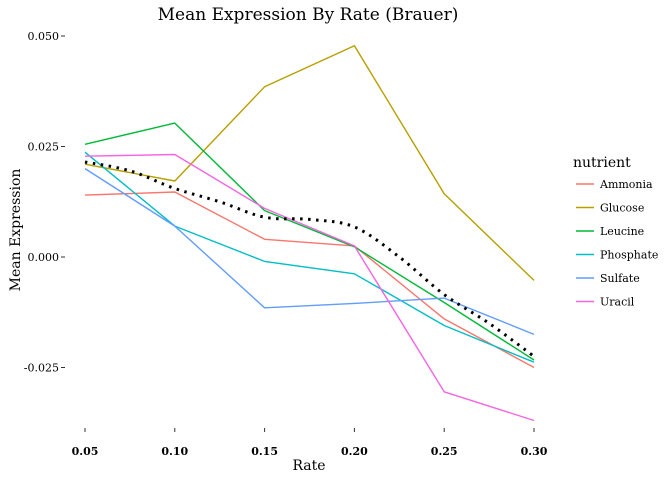 This screenshot has width=672, height=480. Describe the element at coordinates (44, 257) in the screenshot. I see `y-tick-label: 0.000` at that location.